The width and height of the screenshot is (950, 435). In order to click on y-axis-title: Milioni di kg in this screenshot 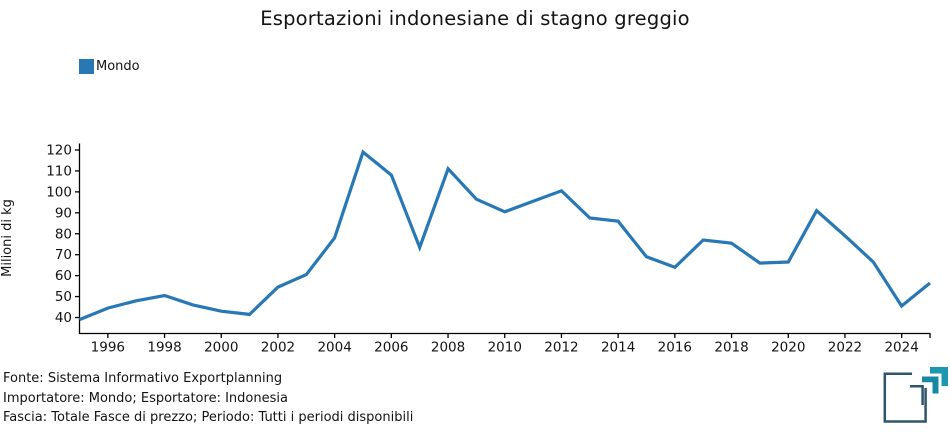, I will do `click(7, 238)`.